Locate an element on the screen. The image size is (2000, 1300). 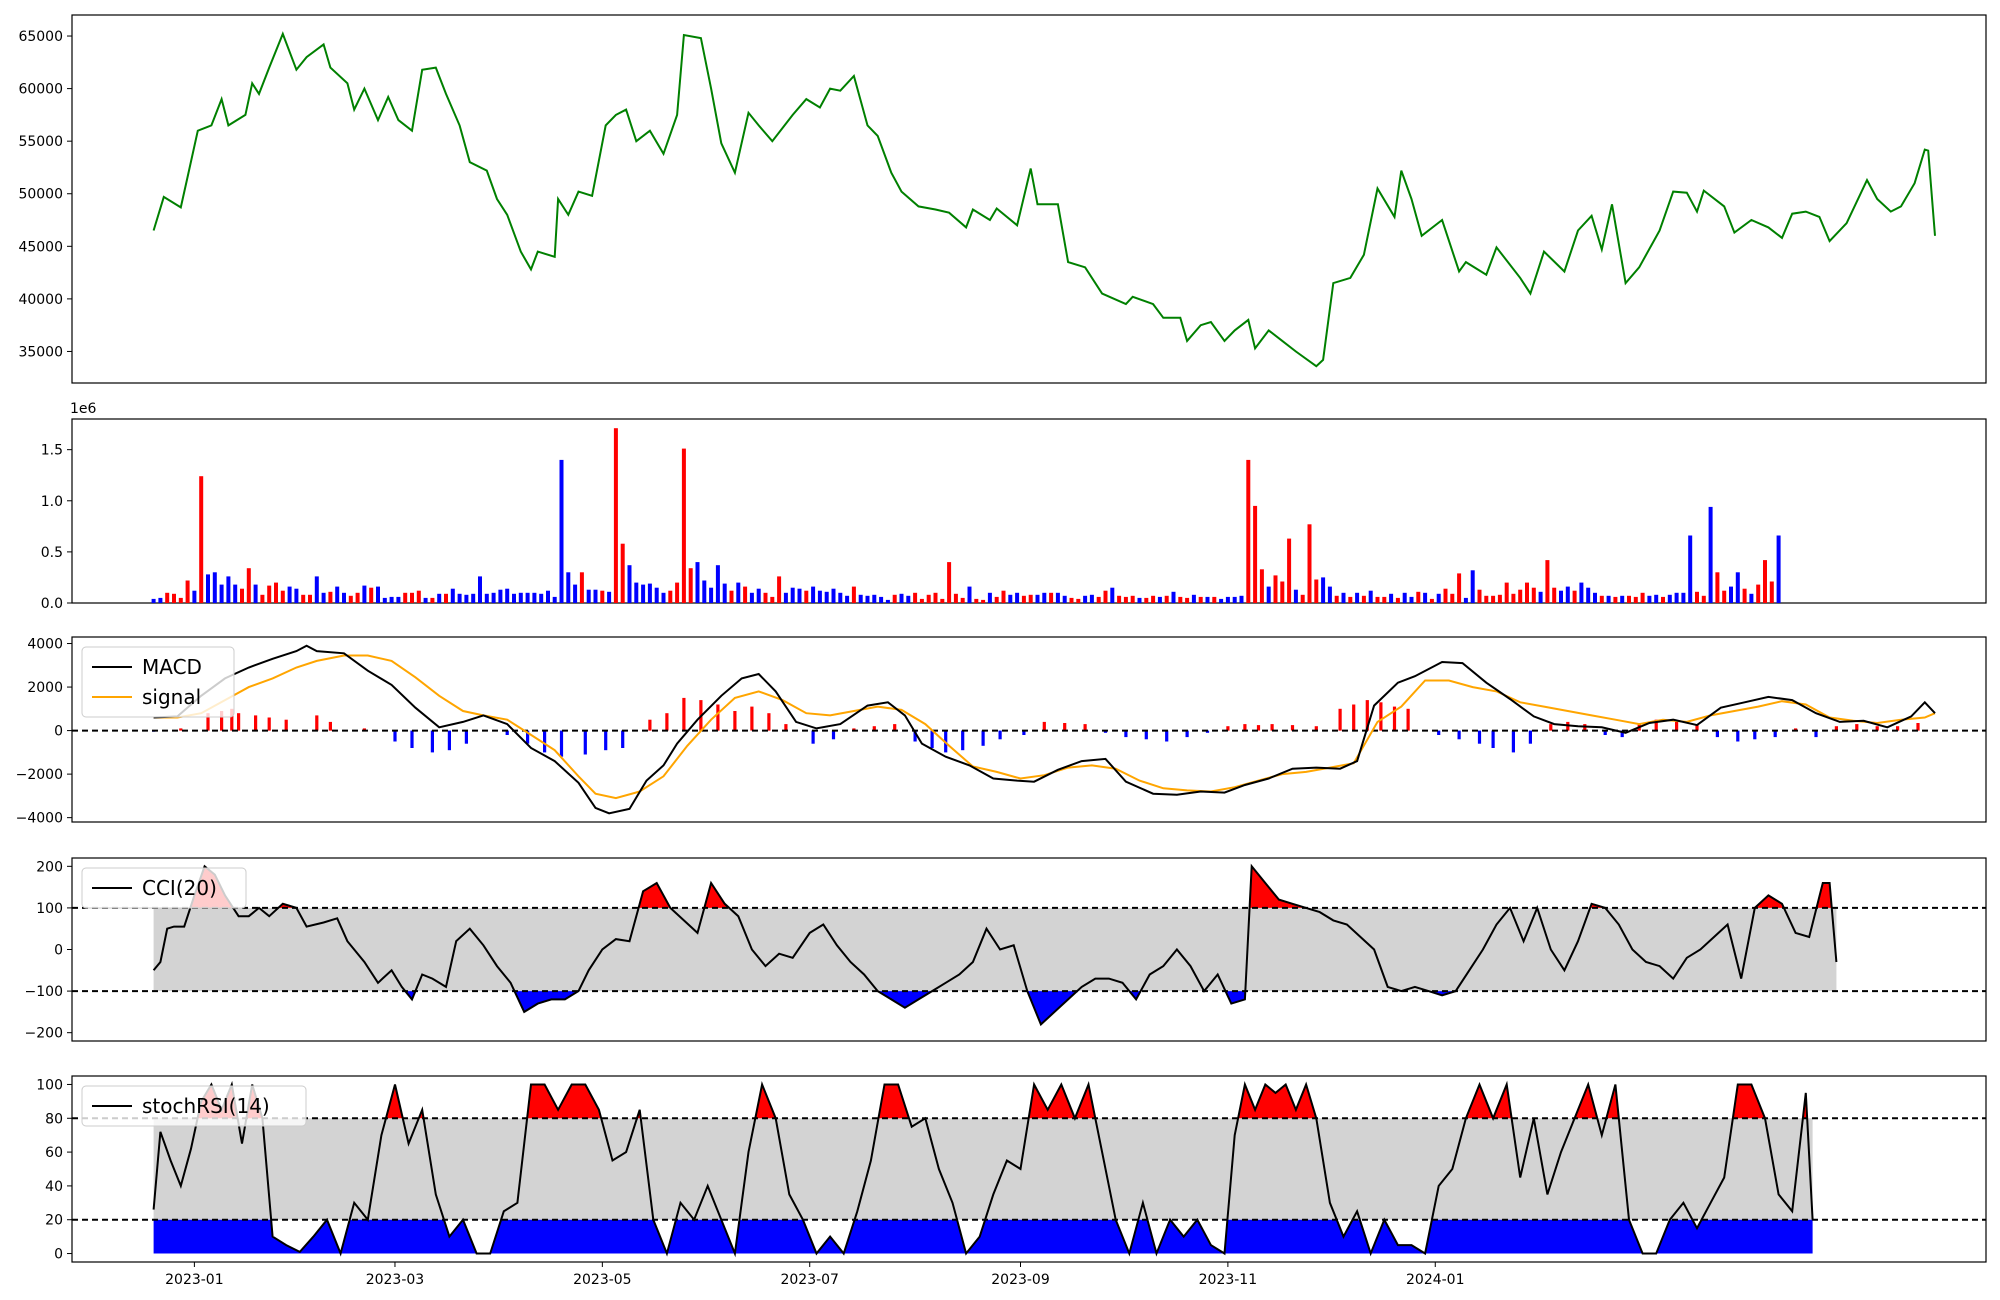
y-tick-label: 0 is located at coordinates (58, 732).